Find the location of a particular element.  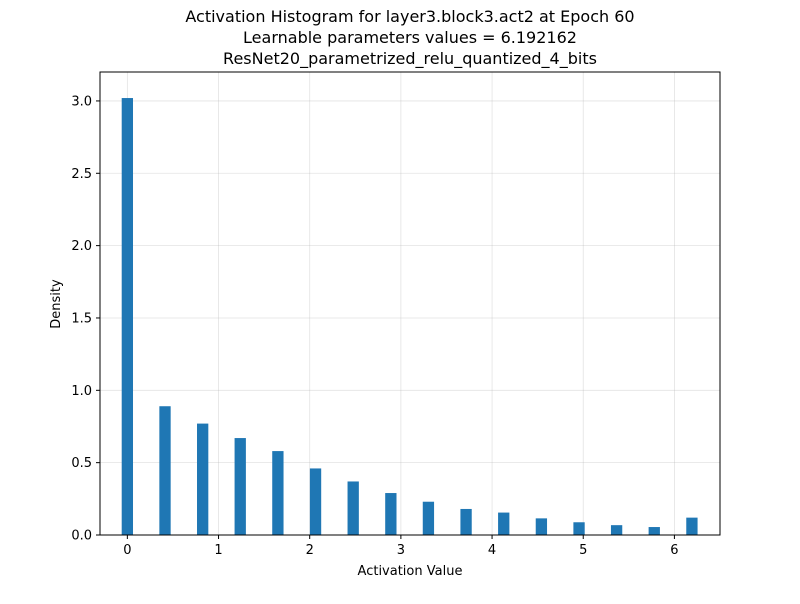

x-tick-label-5: 5 is located at coordinates (583, 550).